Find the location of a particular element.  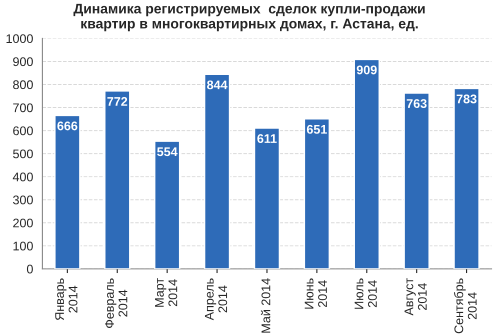

data-label: 666 is located at coordinates (67, 125).